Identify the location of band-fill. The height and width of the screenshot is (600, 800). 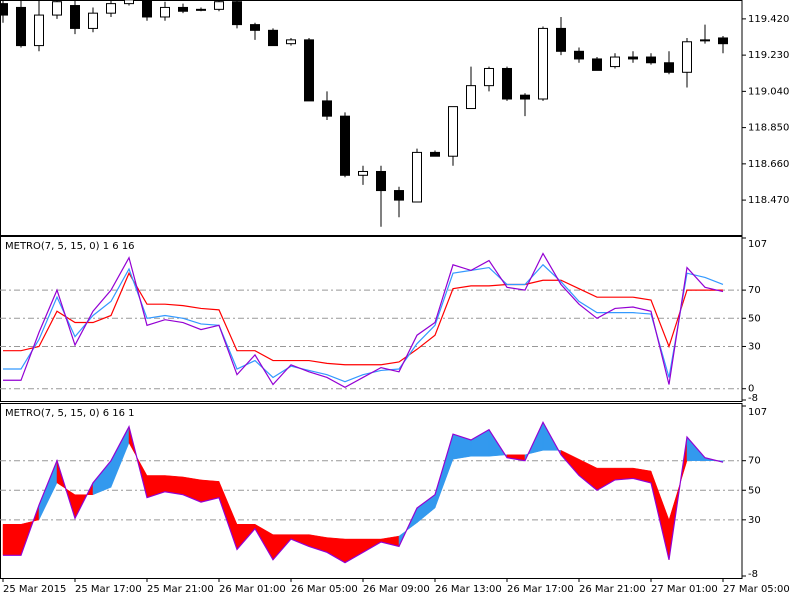
(12, 540).